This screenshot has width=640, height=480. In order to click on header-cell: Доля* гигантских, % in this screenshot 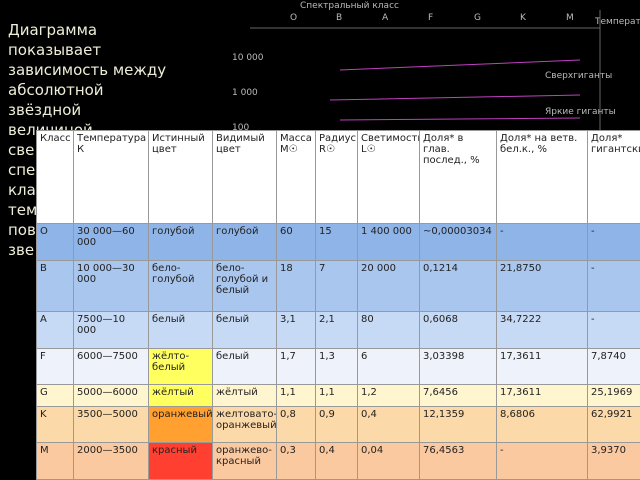, I will do `click(613, 177)`.